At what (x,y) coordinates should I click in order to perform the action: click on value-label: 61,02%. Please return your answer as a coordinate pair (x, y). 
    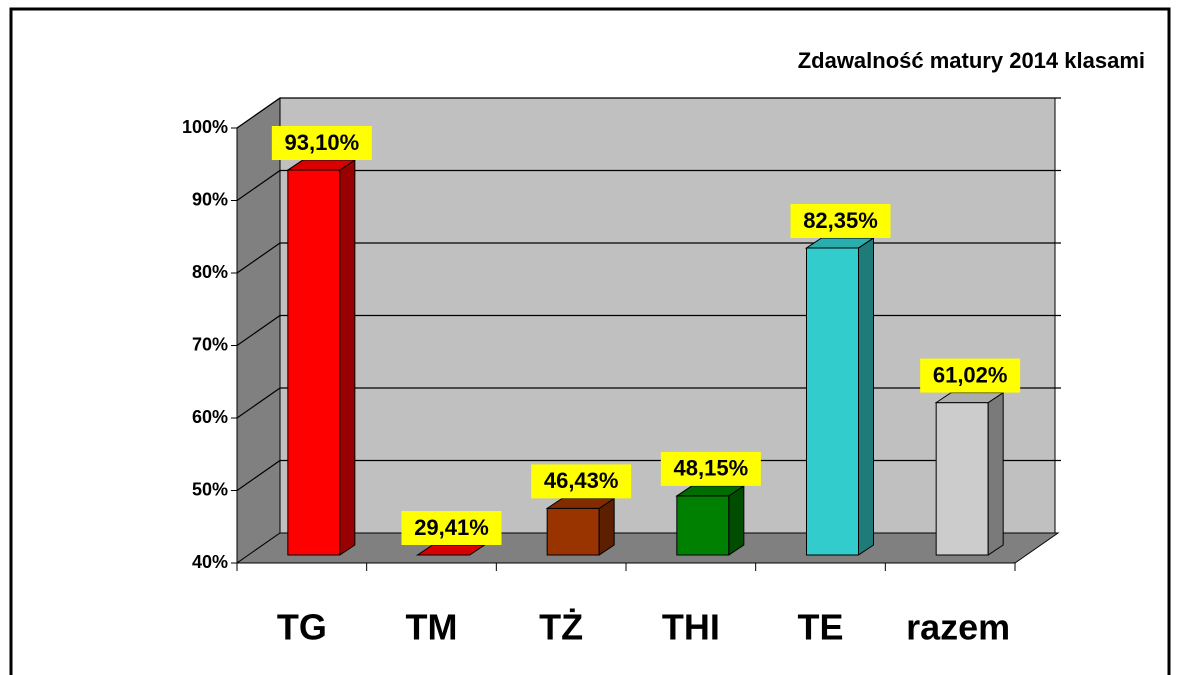
    Looking at the image, I should click on (970, 374).